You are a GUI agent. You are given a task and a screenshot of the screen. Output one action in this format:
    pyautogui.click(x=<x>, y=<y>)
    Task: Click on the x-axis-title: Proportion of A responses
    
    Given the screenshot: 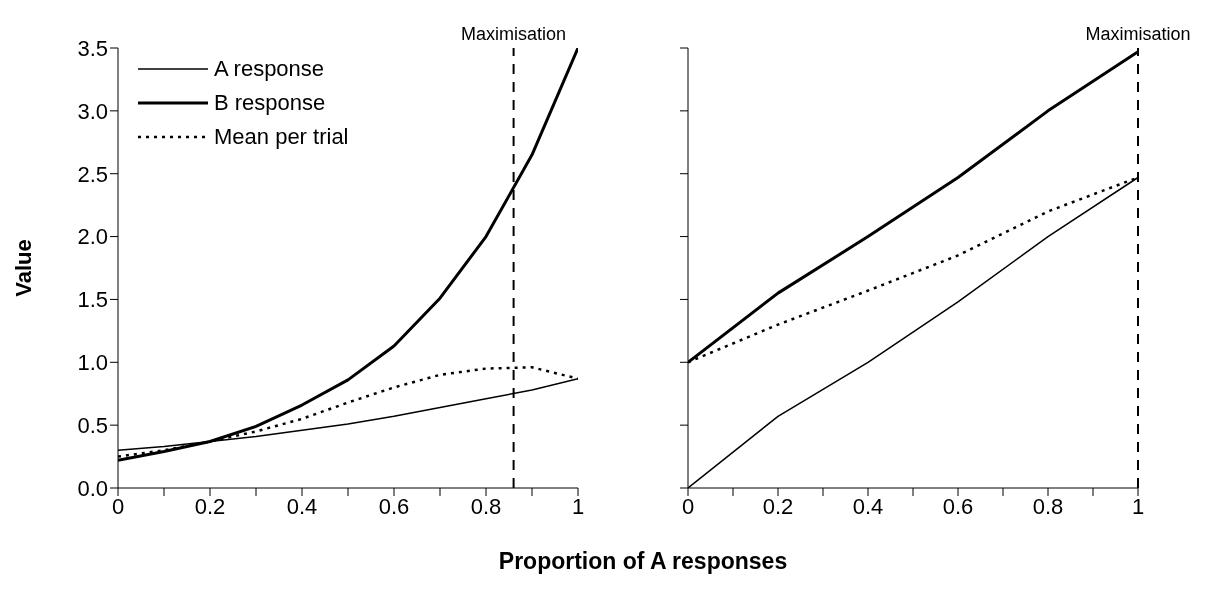 What is the action you would take?
    pyautogui.click(x=643, y=561)
    